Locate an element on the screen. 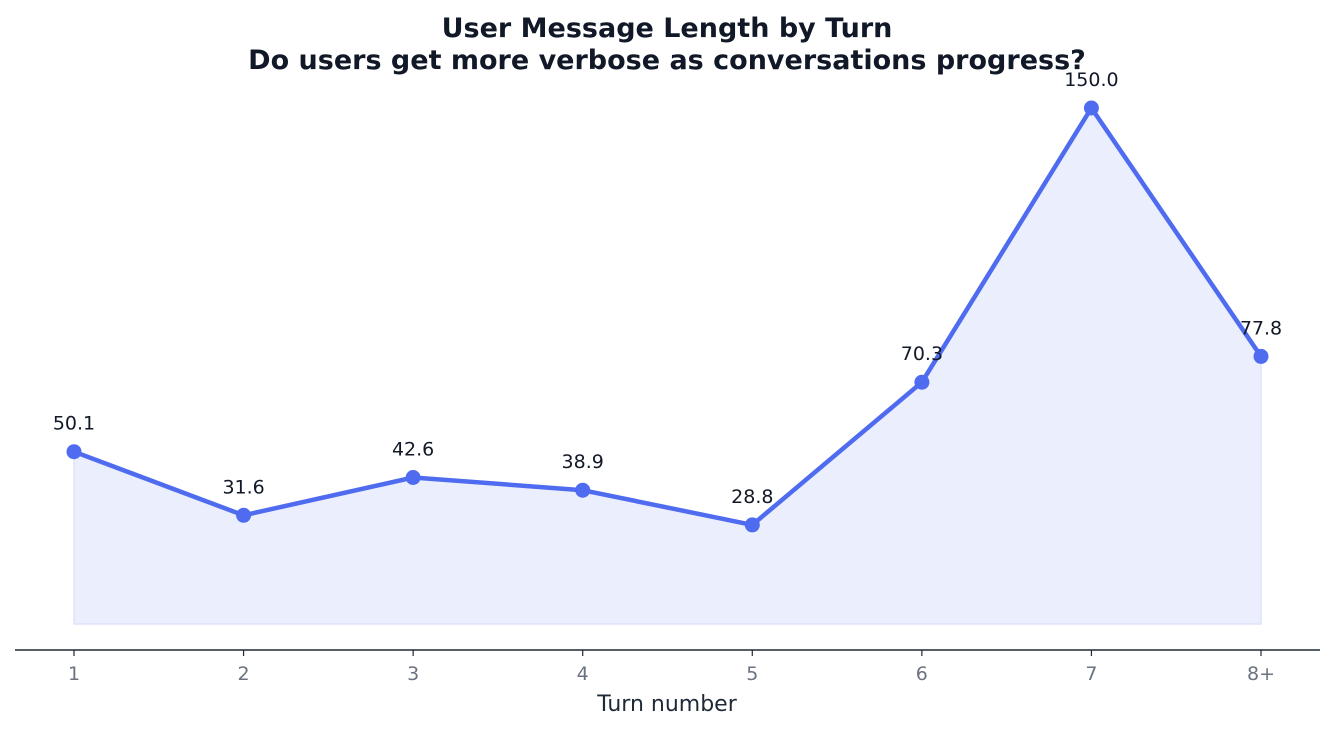  x-tick-label: 2 is located at coordinates (244, 674).